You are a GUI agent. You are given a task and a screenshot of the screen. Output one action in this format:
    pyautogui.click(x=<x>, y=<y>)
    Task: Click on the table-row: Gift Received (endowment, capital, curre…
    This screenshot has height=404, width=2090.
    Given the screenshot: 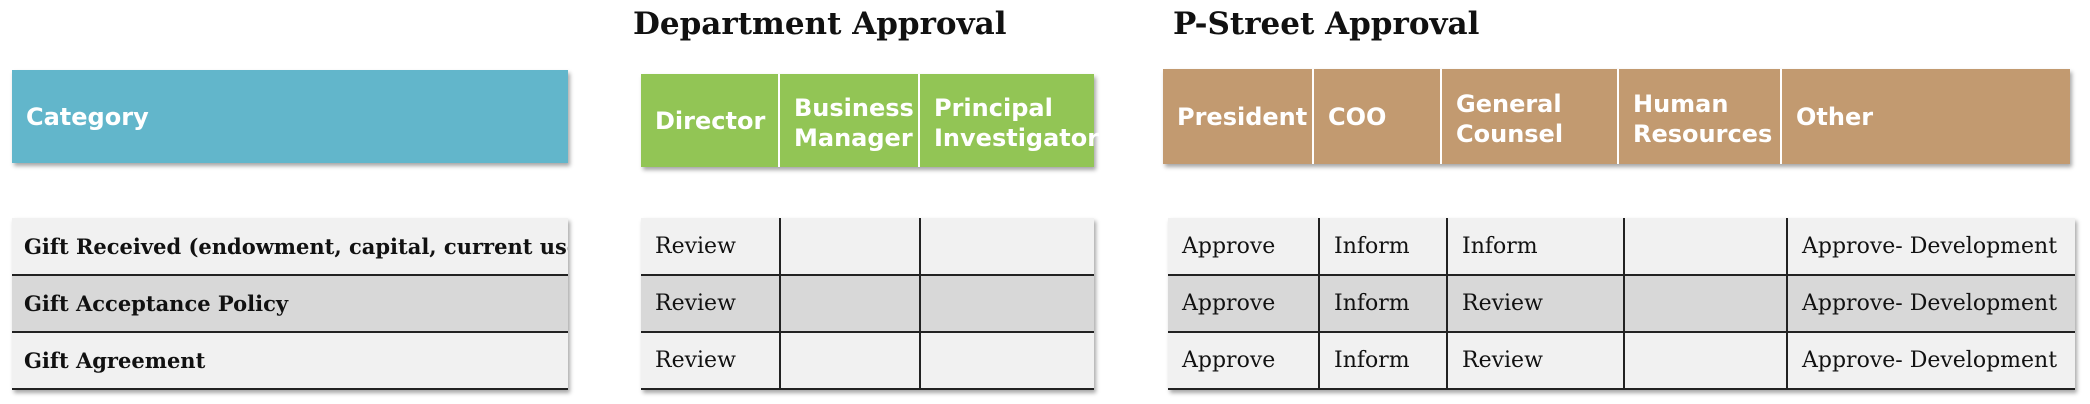 What is the action you would take?
    pyautogui.click(x=290, y=246)
    